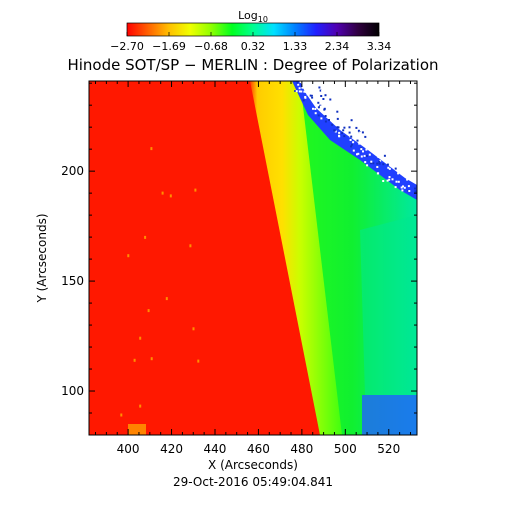 The image size is (505, 512). I want to click on x-axis-label: X (Arcseconds), so click(253, 465).